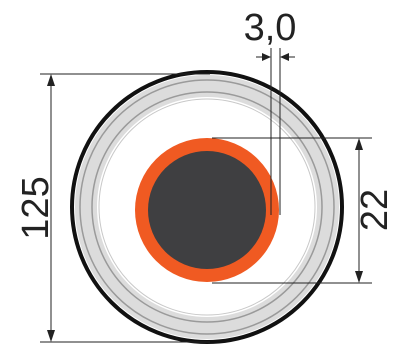 Image resolution: width=403 pixels, height=349 pixels. What do you see at coordinates (270, 28) in the screenshot?
I see `thickness-label: 3,0` at bounding box center [270, 28].